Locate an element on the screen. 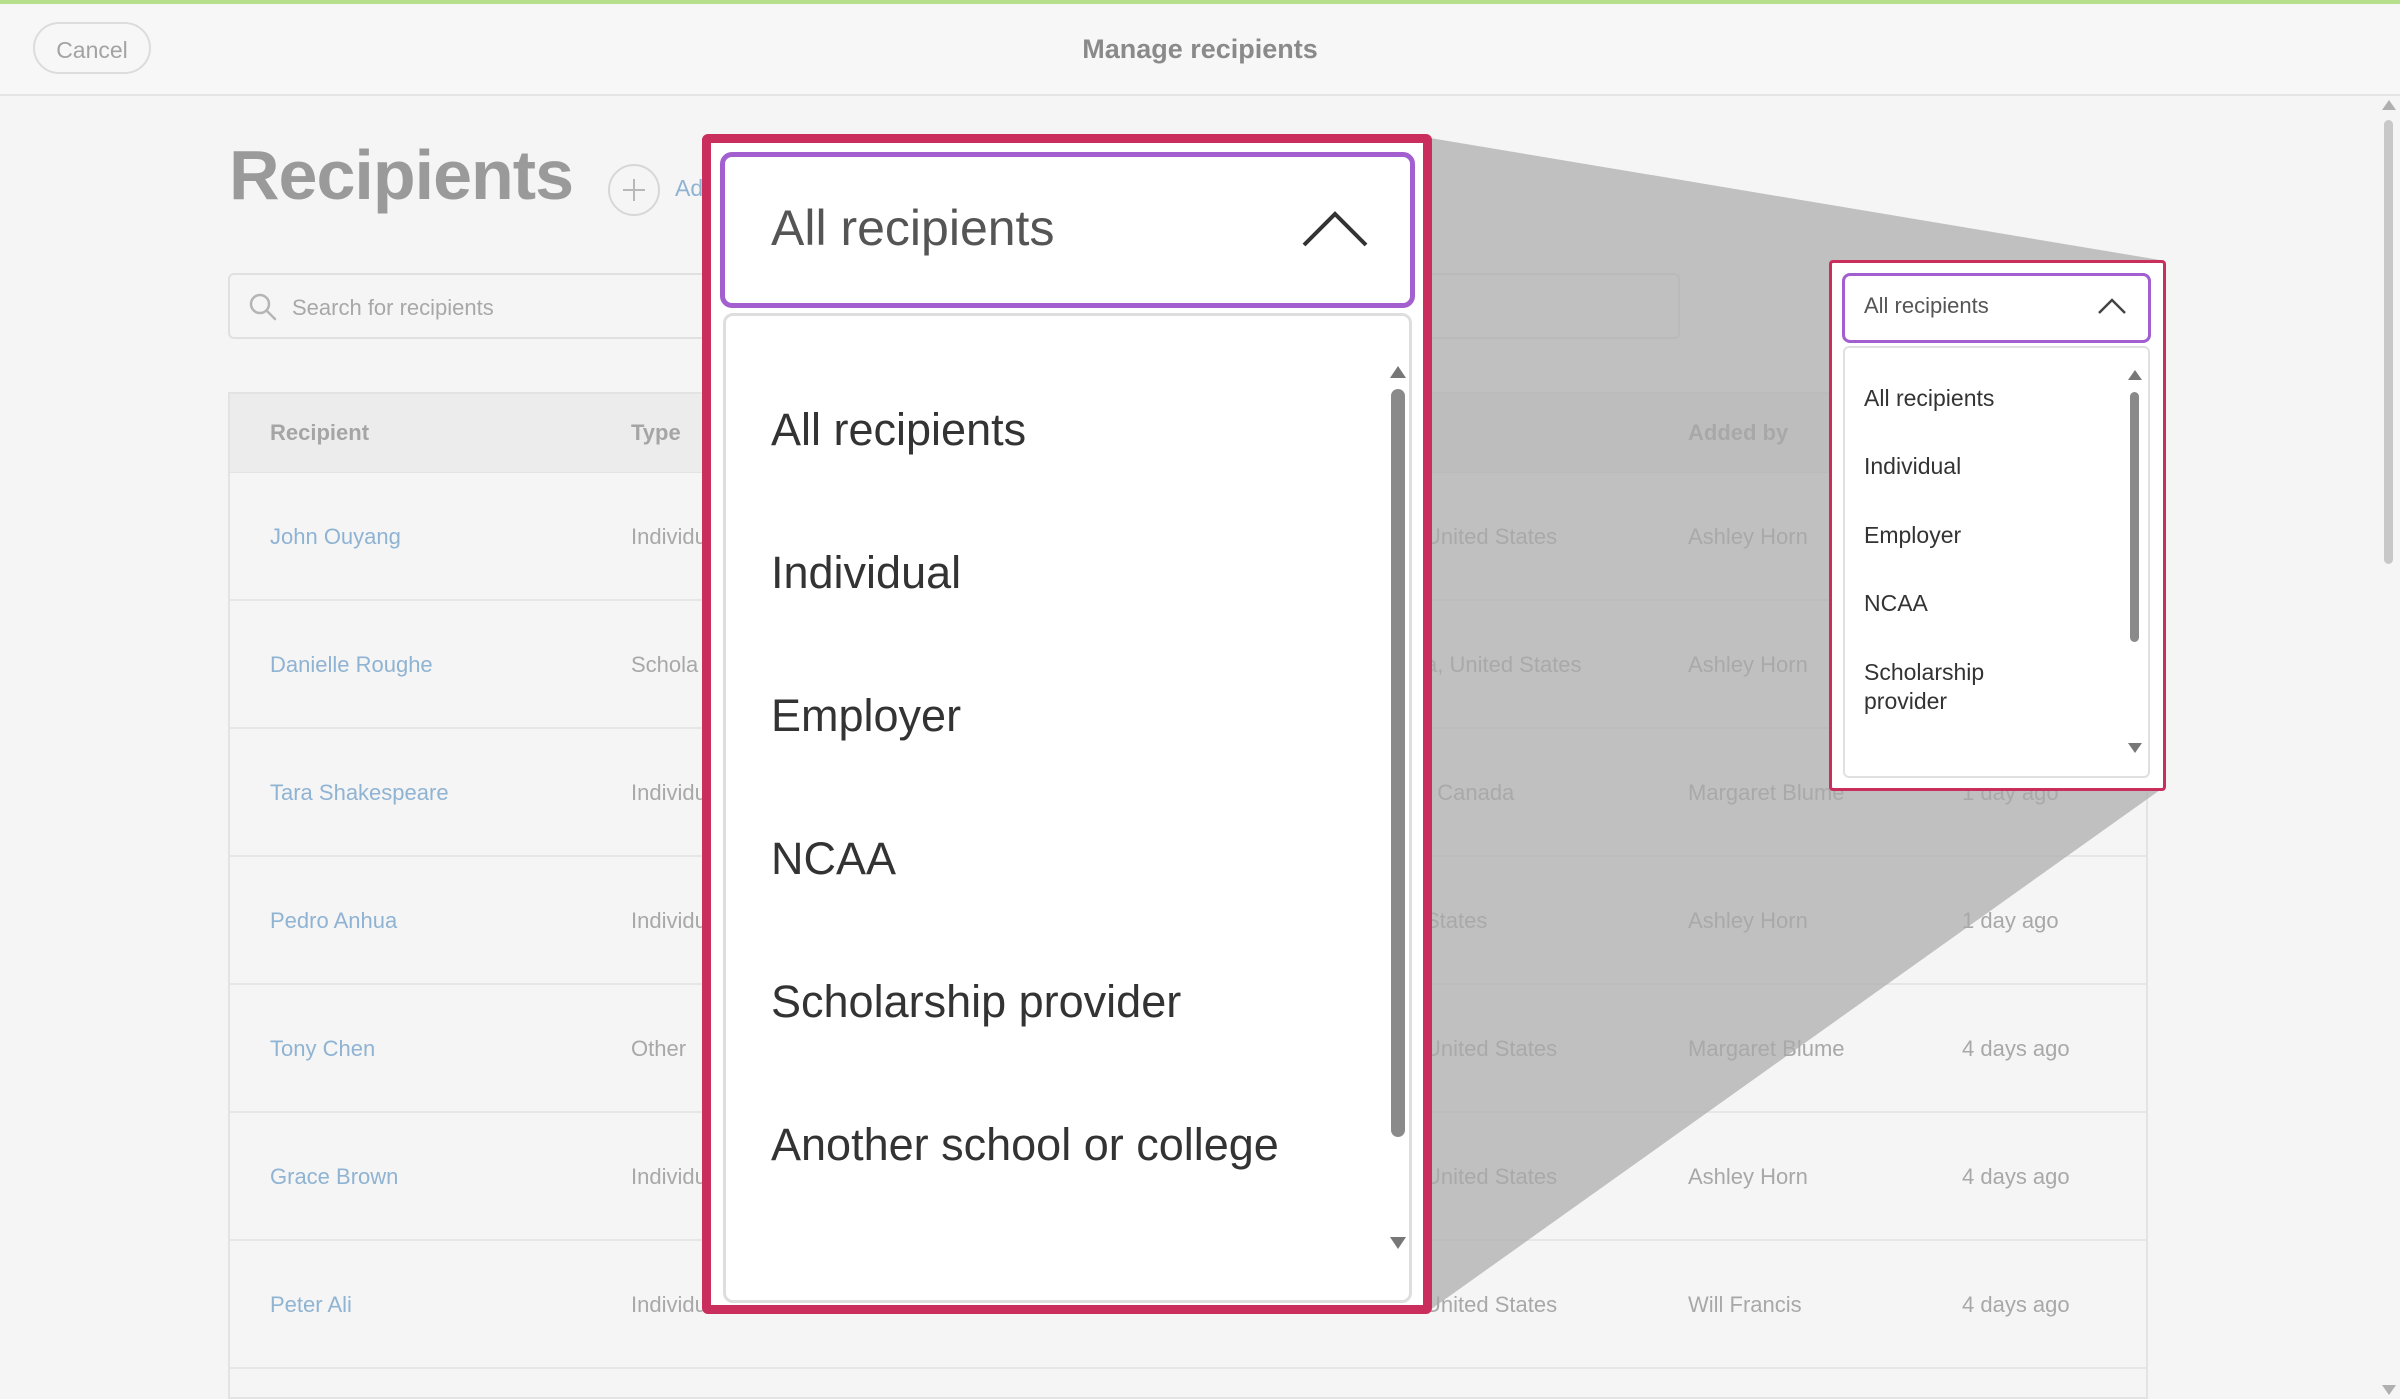 This screenshot has height=1399, width=2400. filter-option-scholarship-provider: Scholarship provider is located at coordinates (1924, 686).